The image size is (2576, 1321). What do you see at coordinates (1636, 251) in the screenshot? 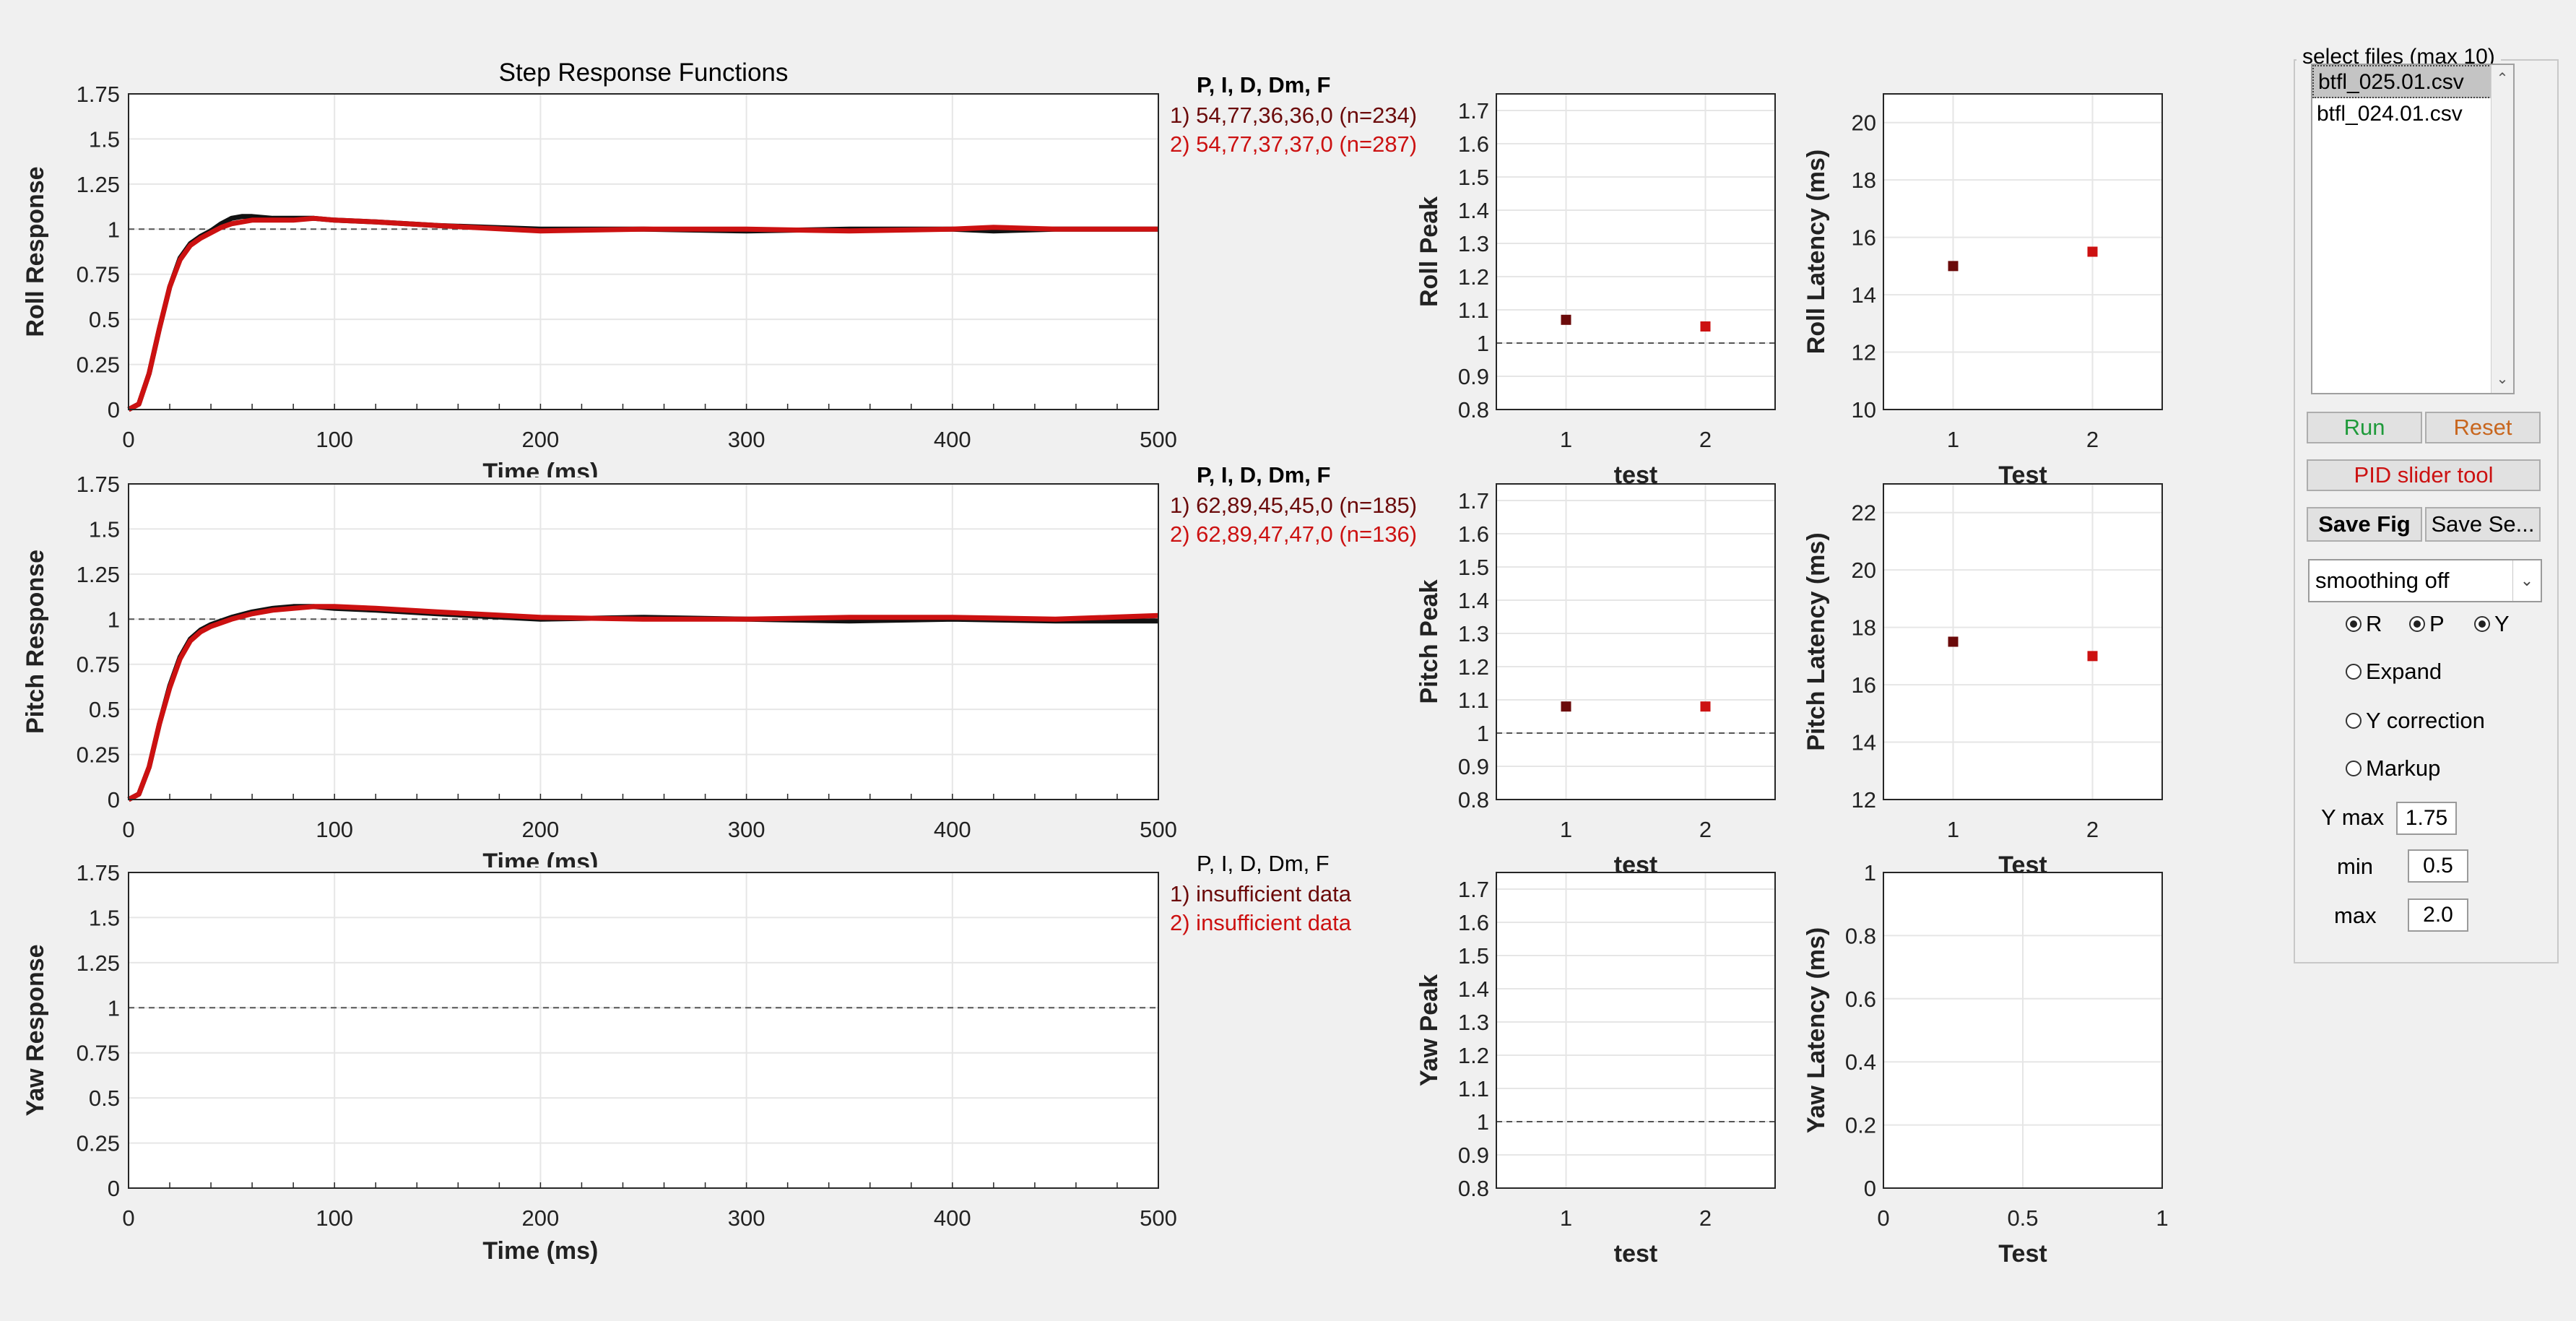
I see `roll-peak-frame` at bounding box center [1636, 251].